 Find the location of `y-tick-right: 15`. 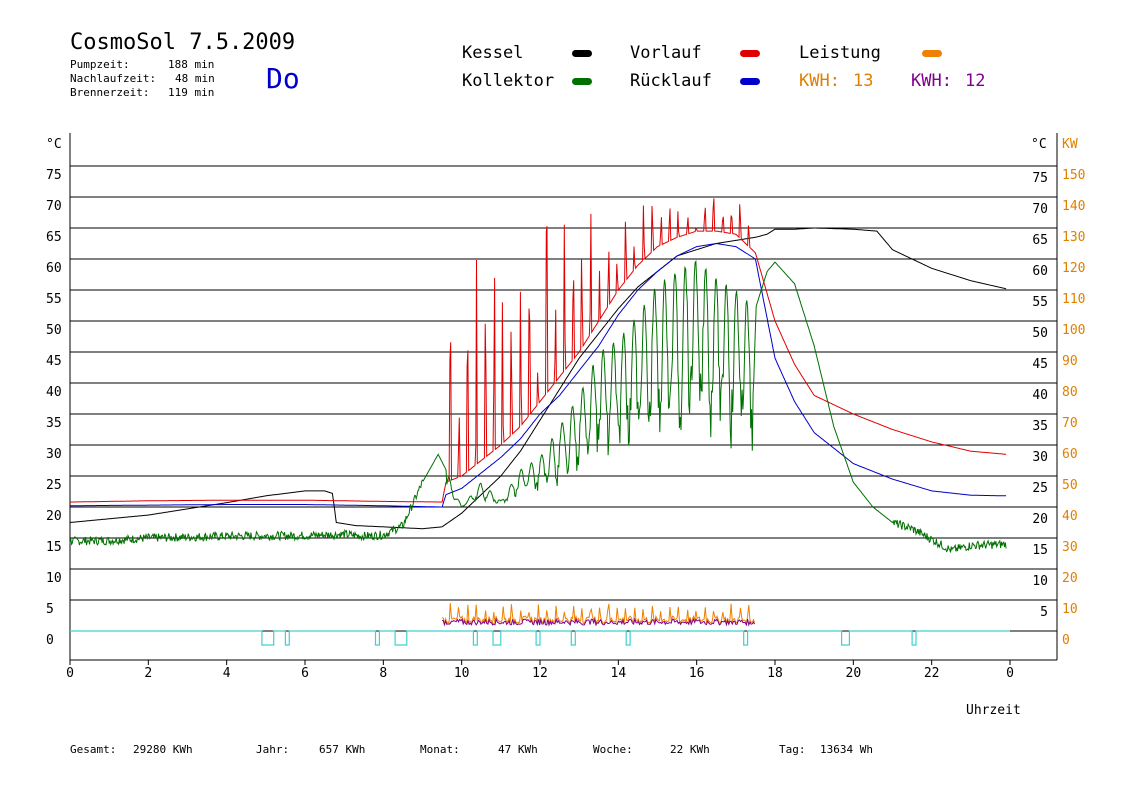

y-tick-right: 15 is located at coordinates (1040, 550).